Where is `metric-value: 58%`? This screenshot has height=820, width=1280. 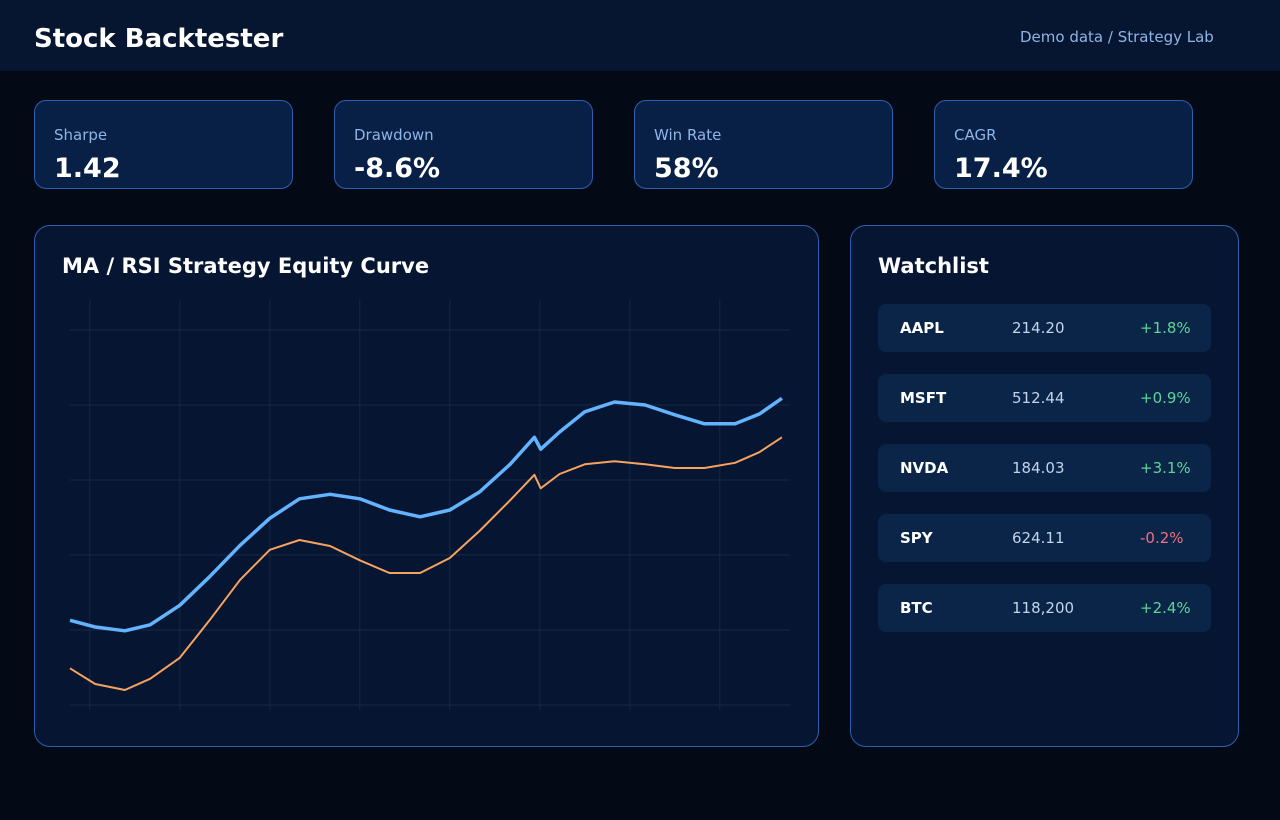 metric-value: 58% is located at coordinates (686, 168).